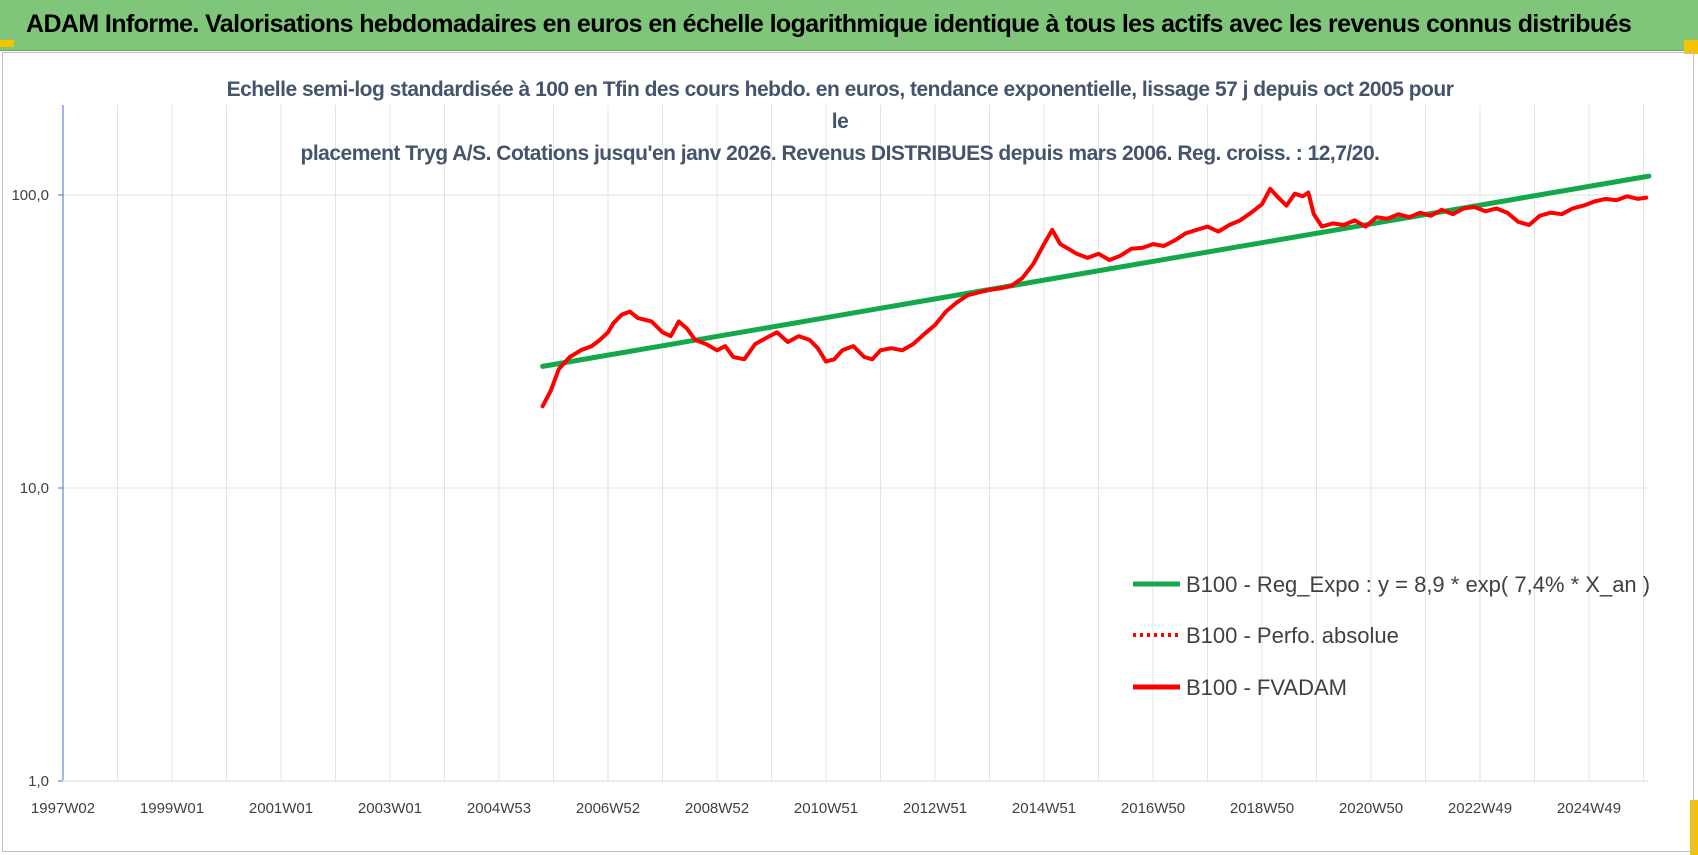 The height and width of the screenshot is (855, 1698). What do you see at coordinates (172, 808) in the screenshot?
I see `x-tick-label: 1999W01` at bounding box center [172, 808].